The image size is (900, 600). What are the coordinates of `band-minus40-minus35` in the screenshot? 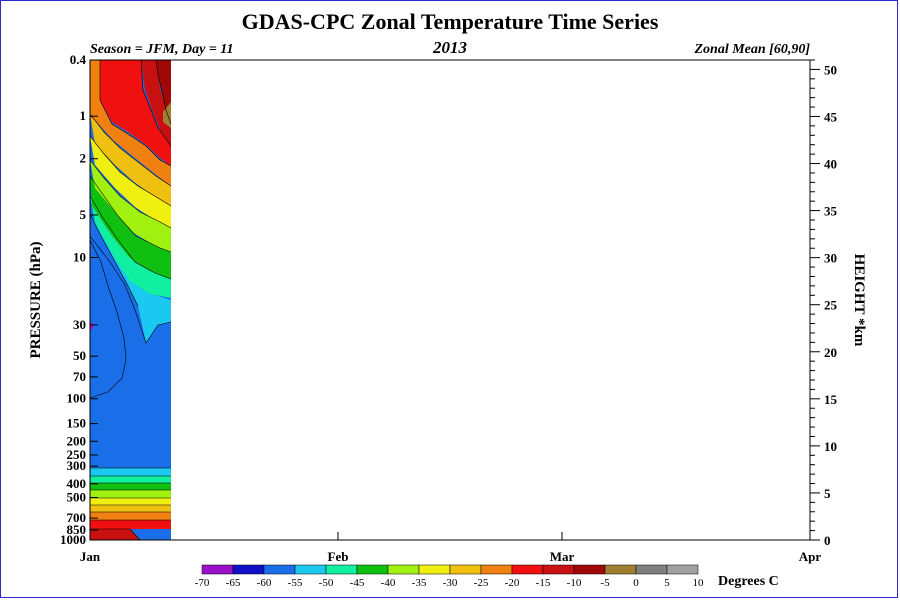 It's located at (130, 206).